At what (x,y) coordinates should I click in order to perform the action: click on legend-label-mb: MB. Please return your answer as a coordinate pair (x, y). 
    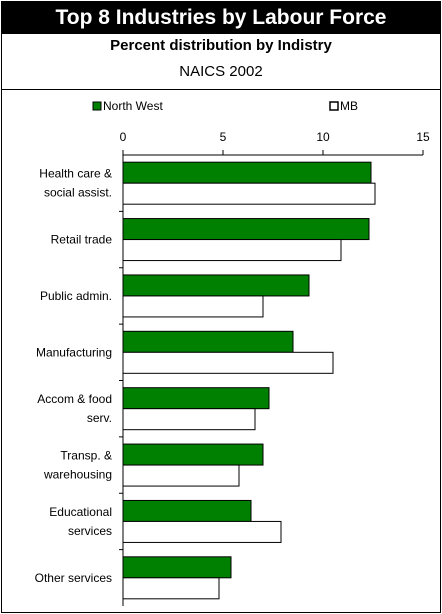
    Looking at the image, I should click on (349, 106).